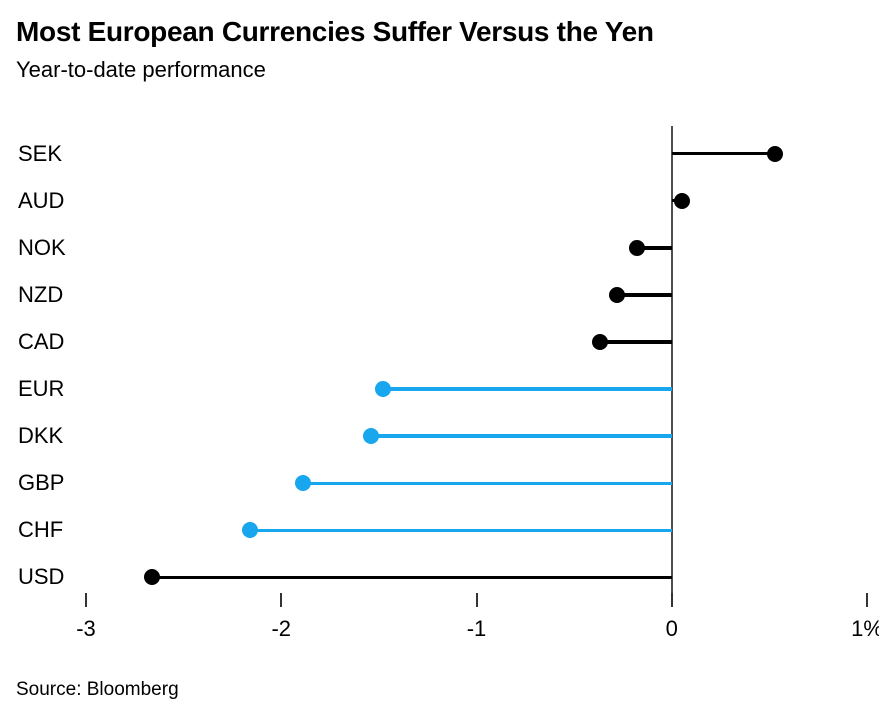  I want to click on lollipop-stem-nok, so click(654, 248).